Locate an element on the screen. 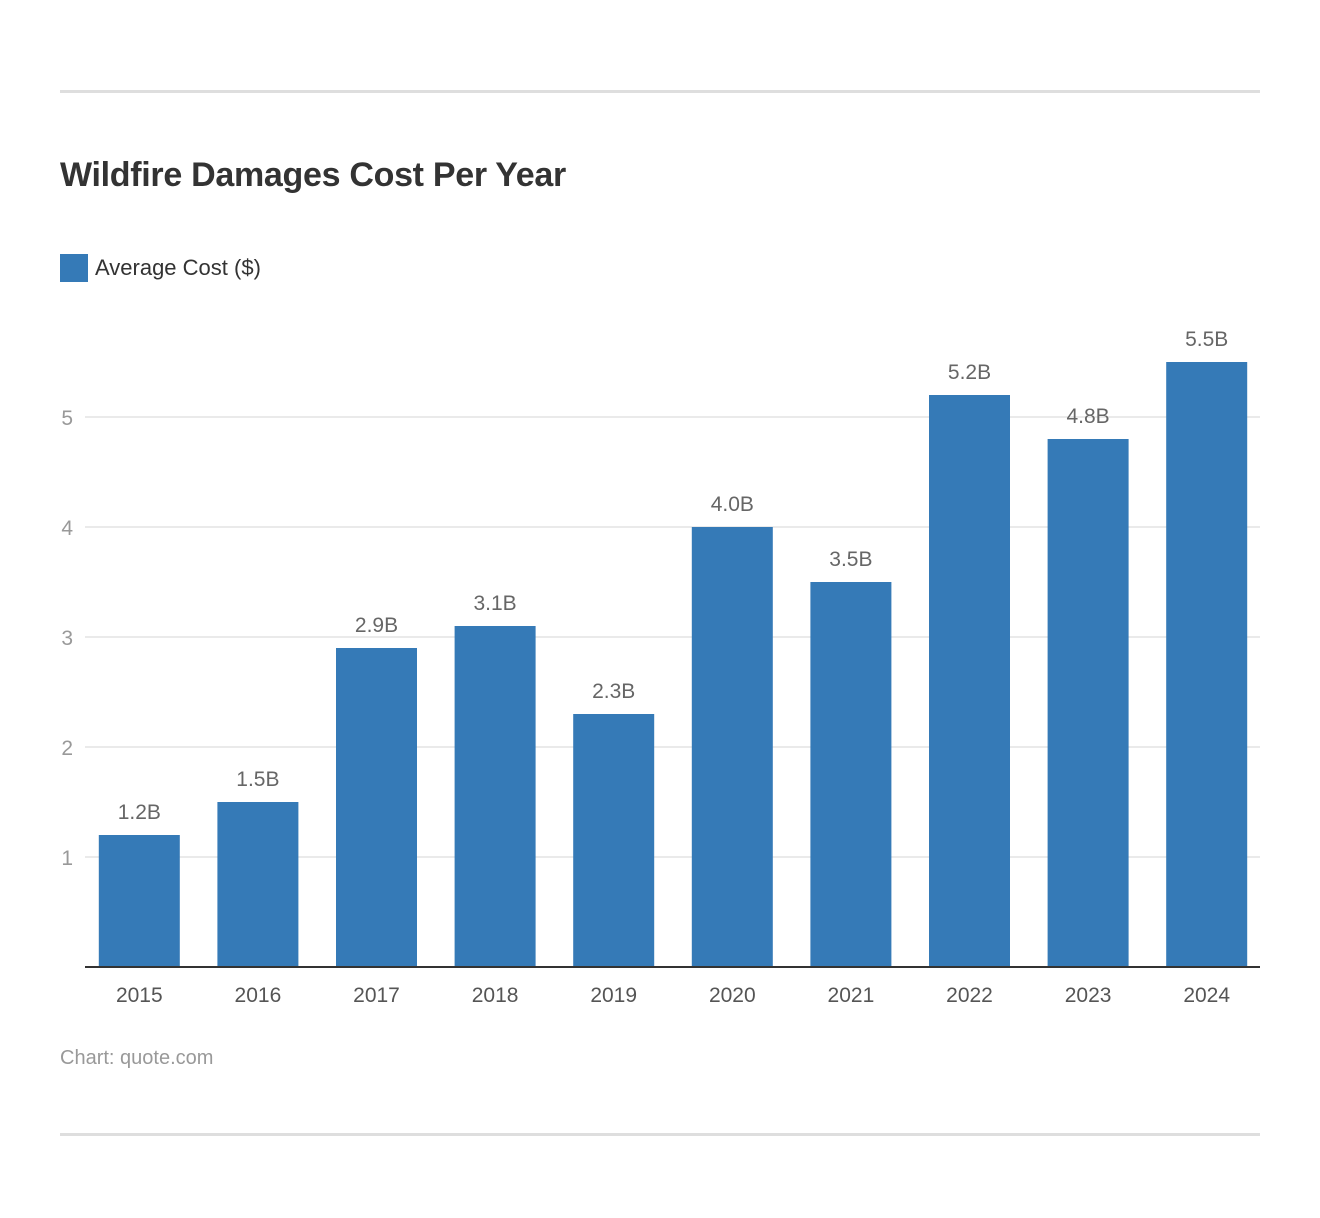 This screenshot has width=1320, height=1218. y-tick-label: 1 is located at coordinates (67, 858).